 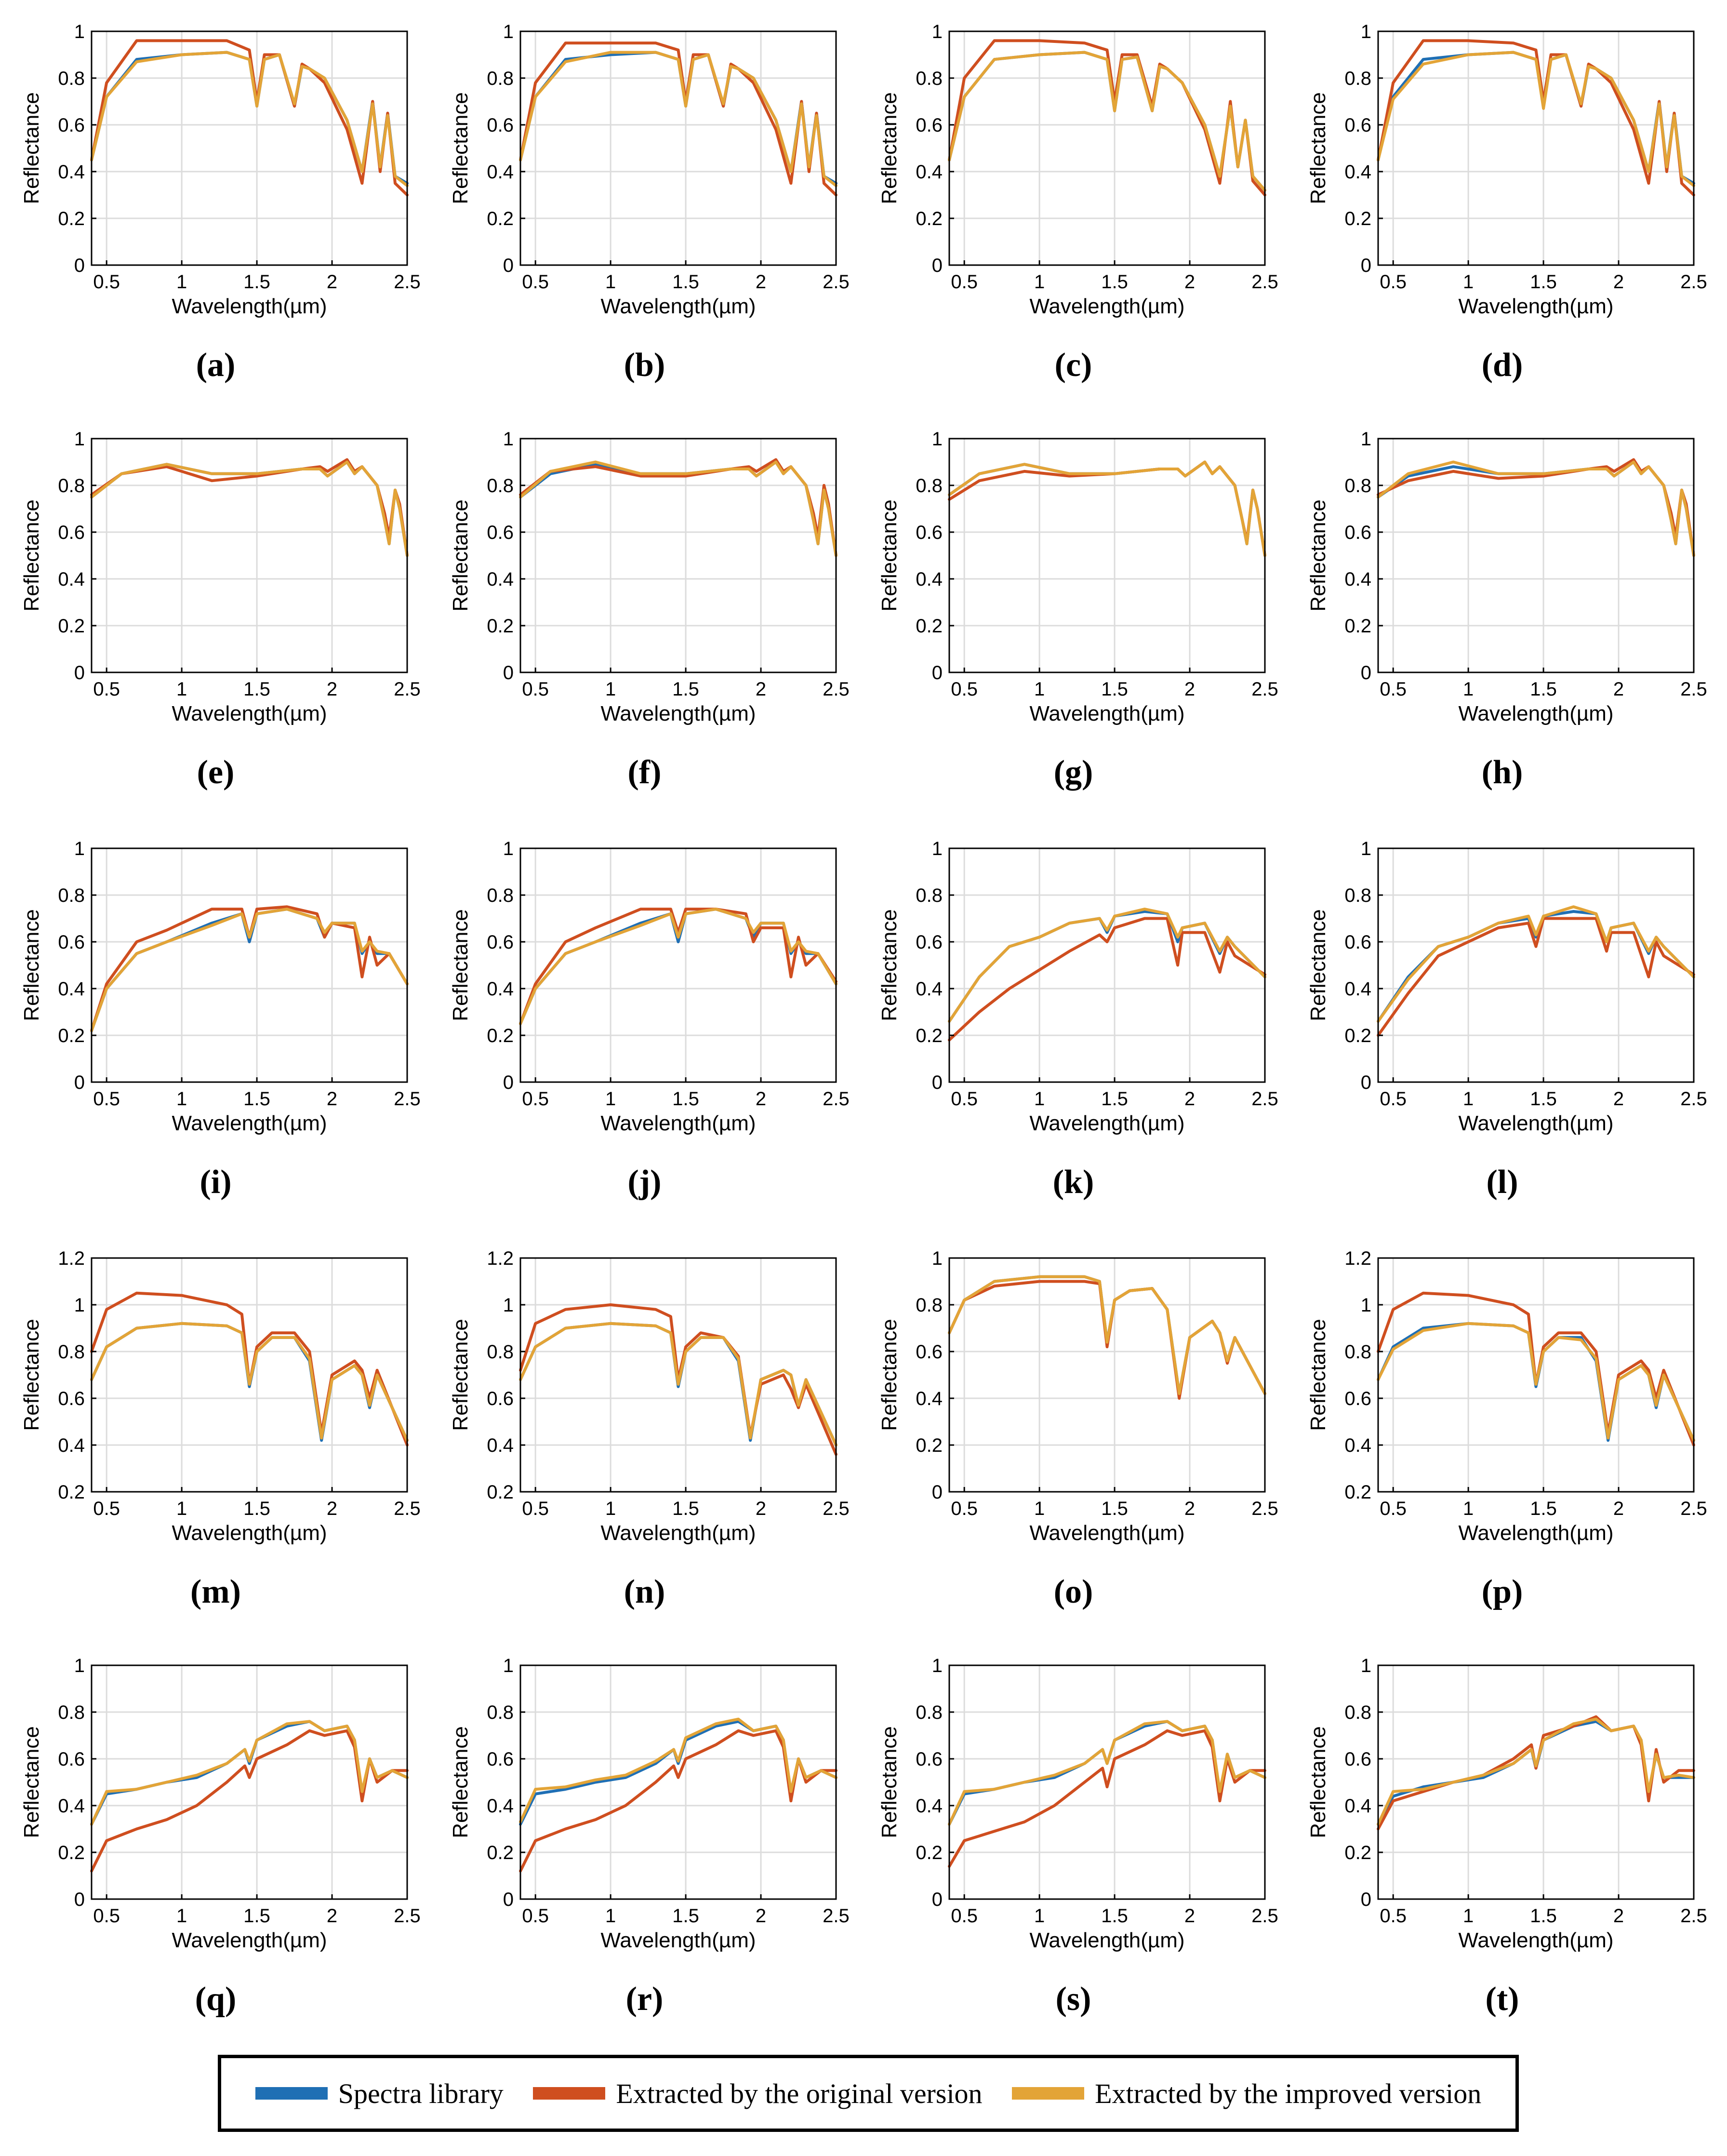 I want to click on panel-caption: (k), so click(x=1074, y=1182).